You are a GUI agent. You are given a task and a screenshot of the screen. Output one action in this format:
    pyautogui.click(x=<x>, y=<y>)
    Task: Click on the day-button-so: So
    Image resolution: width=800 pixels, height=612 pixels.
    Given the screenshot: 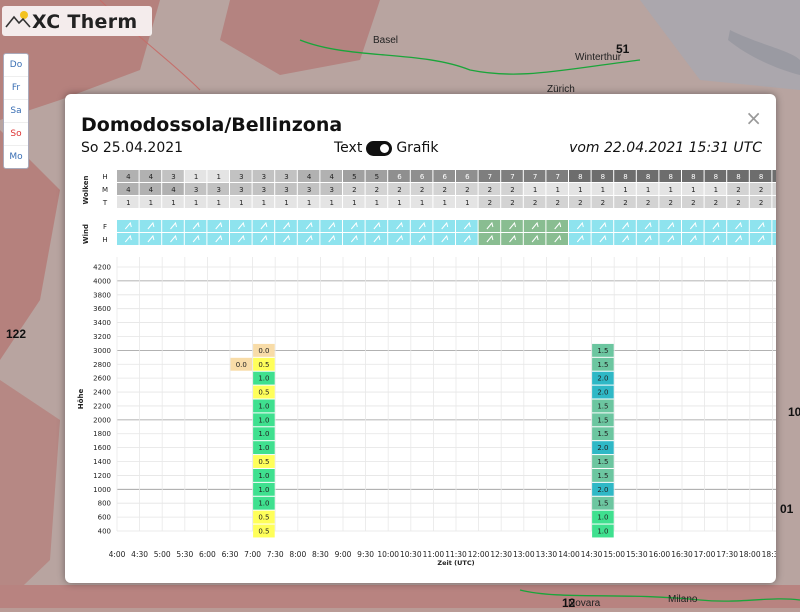 What is the action you would take?
    pyautogui.click(x=16, y=134)
    